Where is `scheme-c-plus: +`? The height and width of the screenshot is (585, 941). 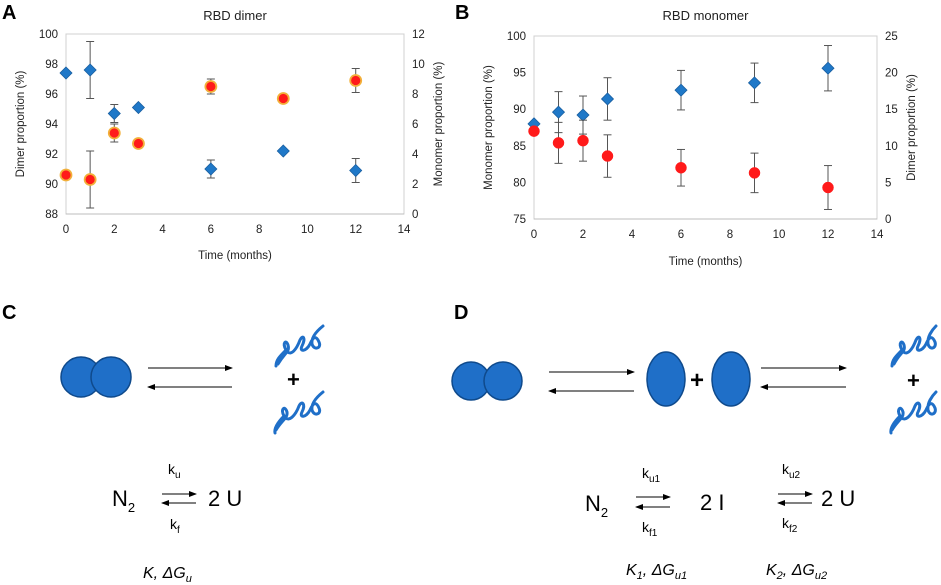
scheme-c-plus: + is located at coordinates (293, 379).